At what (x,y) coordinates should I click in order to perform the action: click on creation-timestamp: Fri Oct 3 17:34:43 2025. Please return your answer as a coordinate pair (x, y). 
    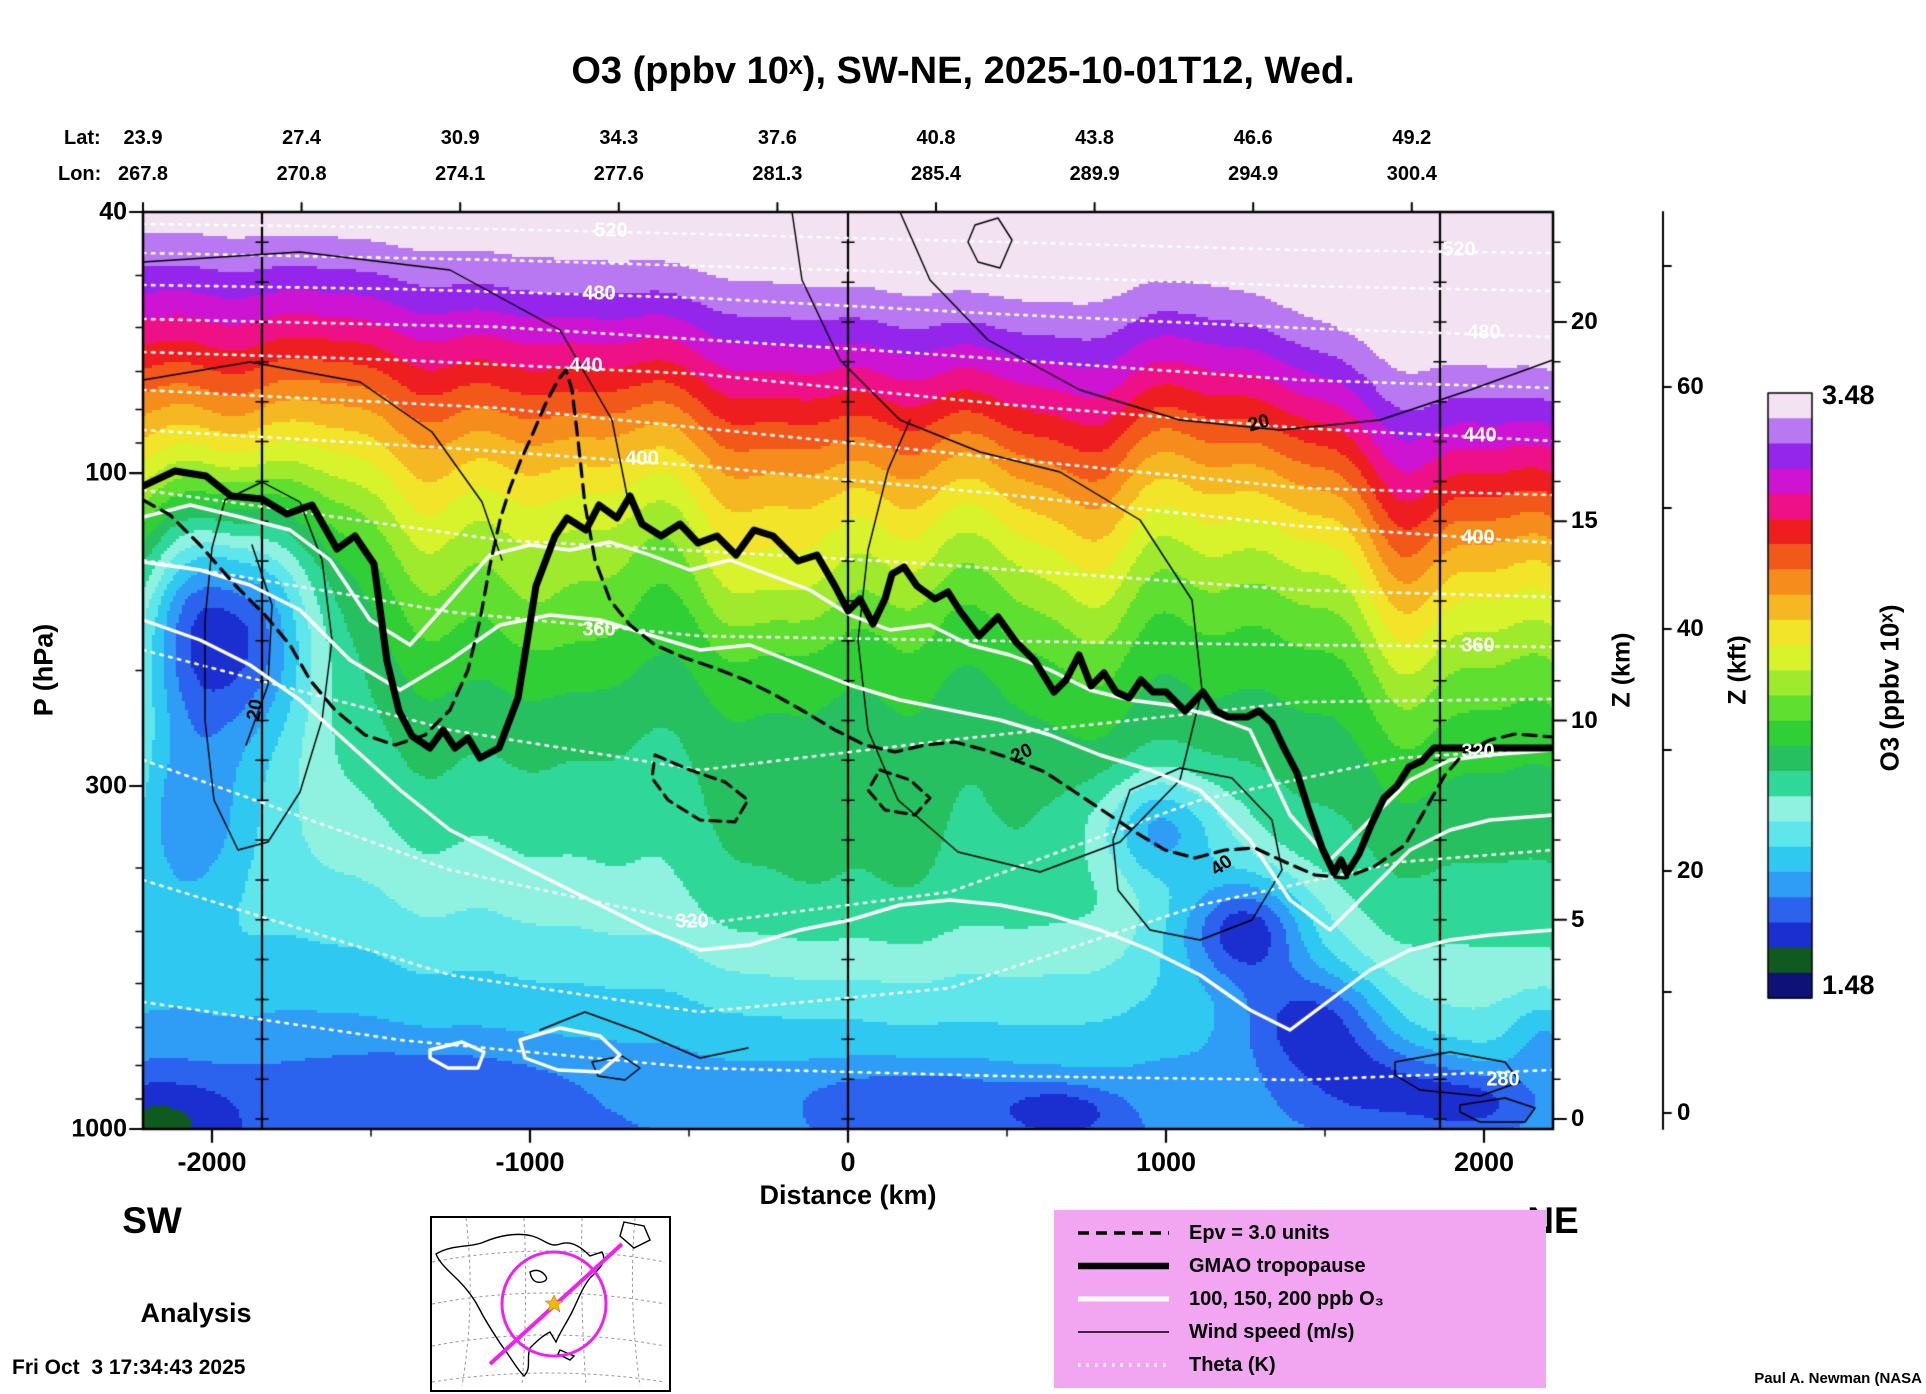
    Looking at the image, I should click on (129, 1367).